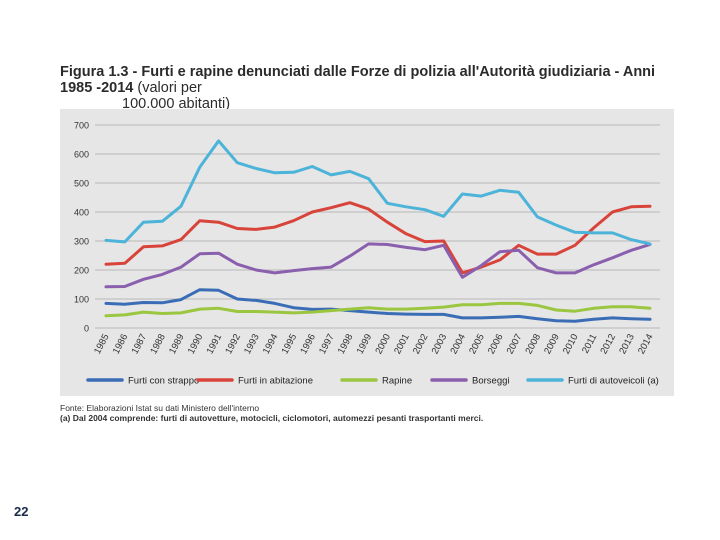 Image resolution: width=720 pixels, height=540 pixels. Describe the element at coordinates (327, 344) in the screenshot. I see `x-tick-label: 1997` at that location.